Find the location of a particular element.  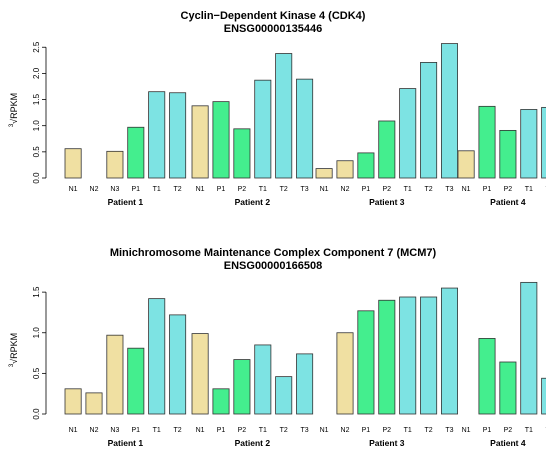

y-axis-label: 3√RPKM is located at coordinates (14, 350).